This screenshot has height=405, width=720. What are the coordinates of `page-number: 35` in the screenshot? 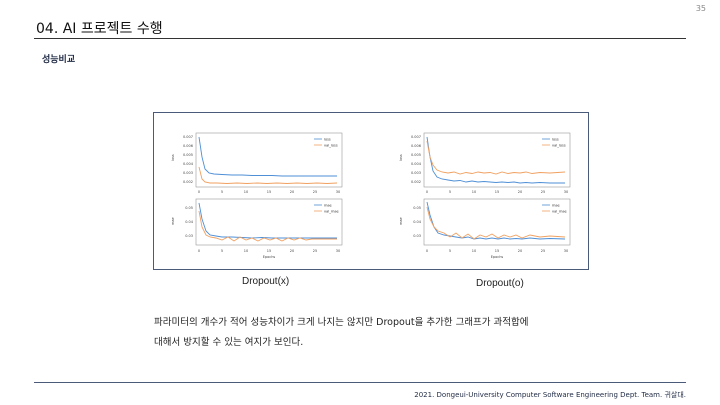 It's located at (700, 8).